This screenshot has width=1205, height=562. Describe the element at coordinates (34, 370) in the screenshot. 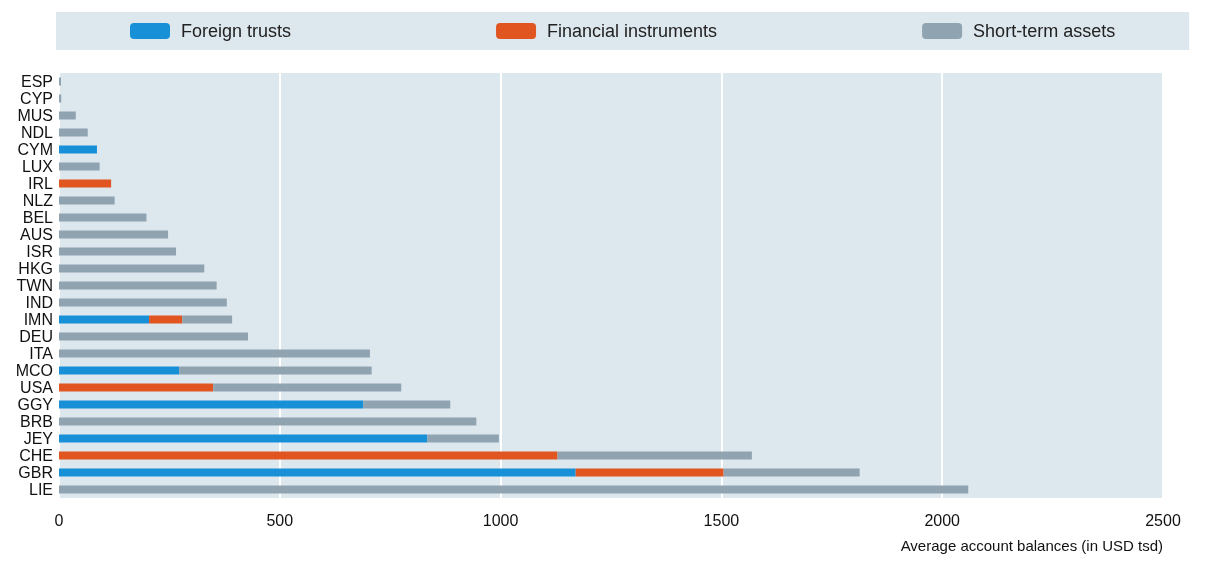

I see `y-tick-label: MCO` at that location.